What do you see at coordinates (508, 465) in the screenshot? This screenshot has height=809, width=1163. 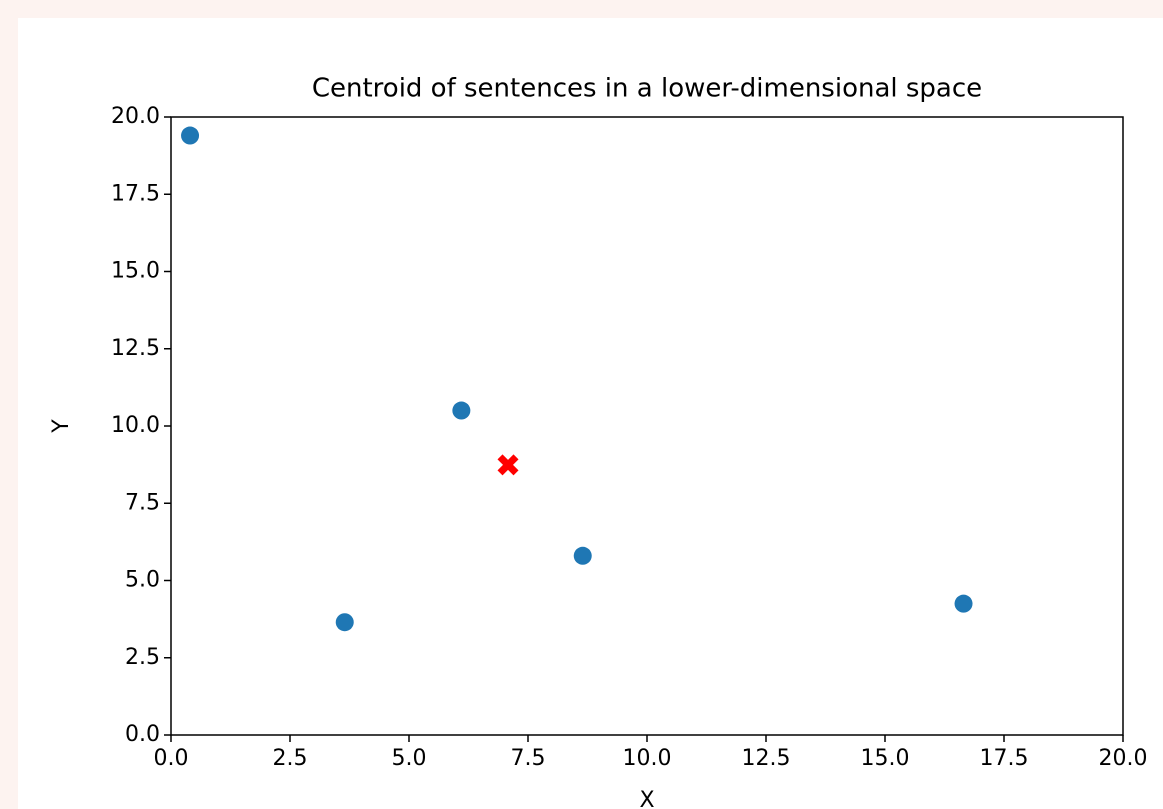 I see `centroid-marker` at bounding box center [508, 465].